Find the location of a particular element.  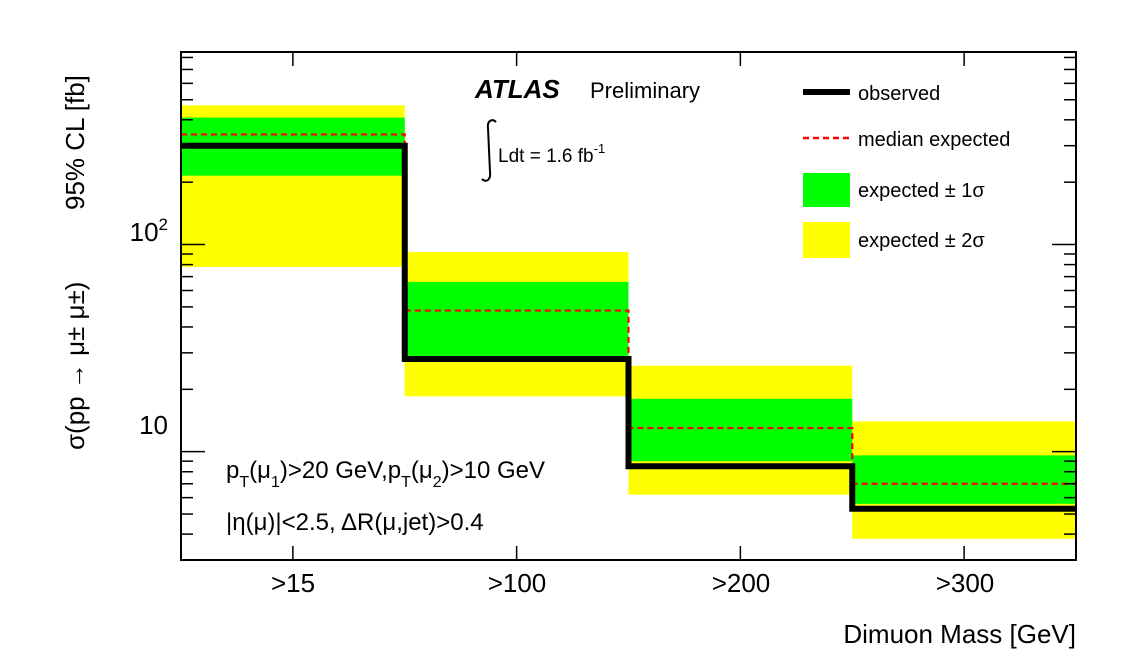

cut-annotation-eta: |η(μ)|<2.5, ΔR(μ,jet)>0.4 is located at coordinates (355, 522).